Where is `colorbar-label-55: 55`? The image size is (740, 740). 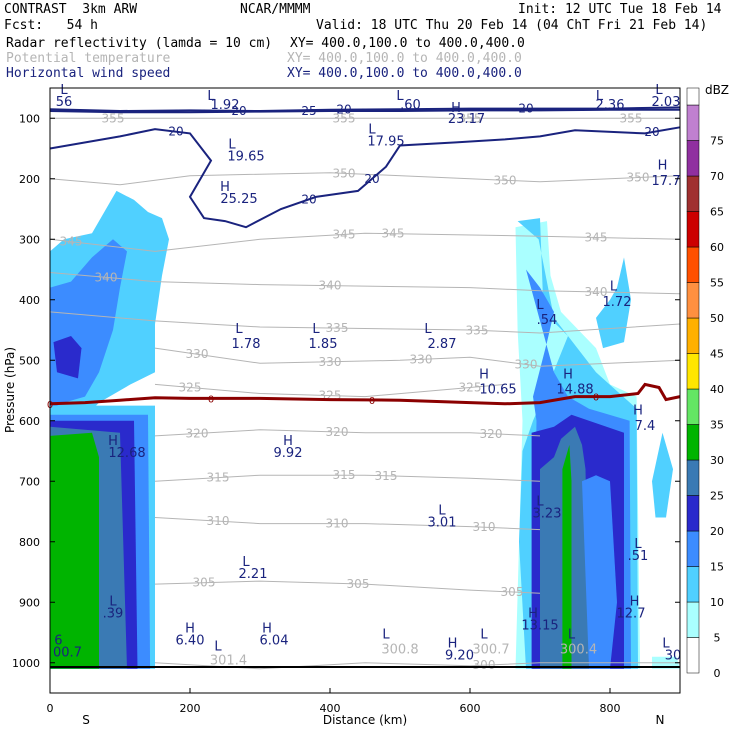
colorbar-label-55: 55 is located at coordinates (717, 283).